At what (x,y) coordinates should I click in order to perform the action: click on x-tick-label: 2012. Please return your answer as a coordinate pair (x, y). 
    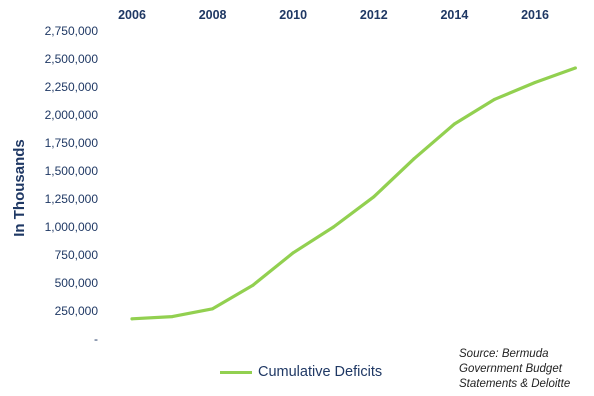
    Looking at the image, I should click on (374, 15).